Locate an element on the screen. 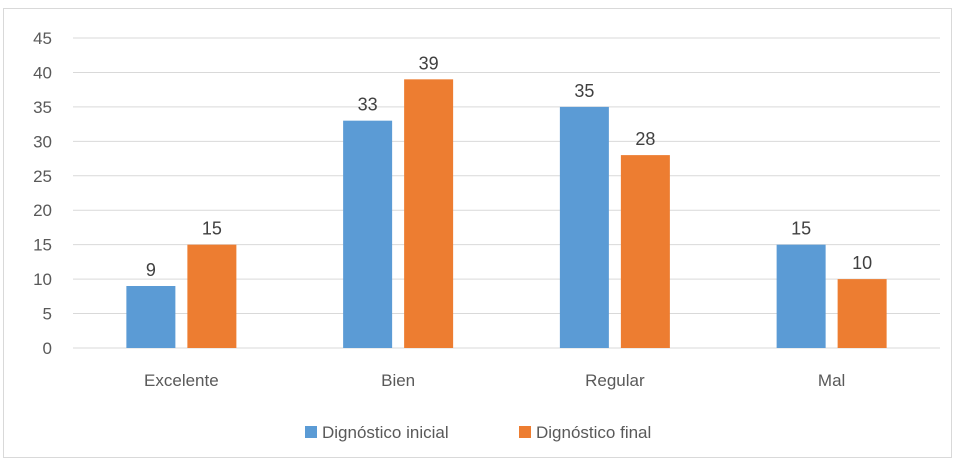 The image size is (958, 463). y-tick-label: 20 is located at coordinates (42, 210).